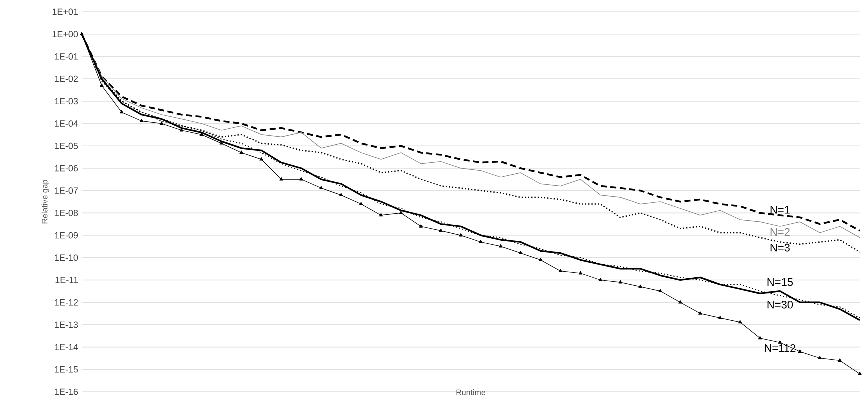  What do you see at coordinates (780, 348) in the screenshot?
I see `series-label: N=112` at bounding box center [780, 348].